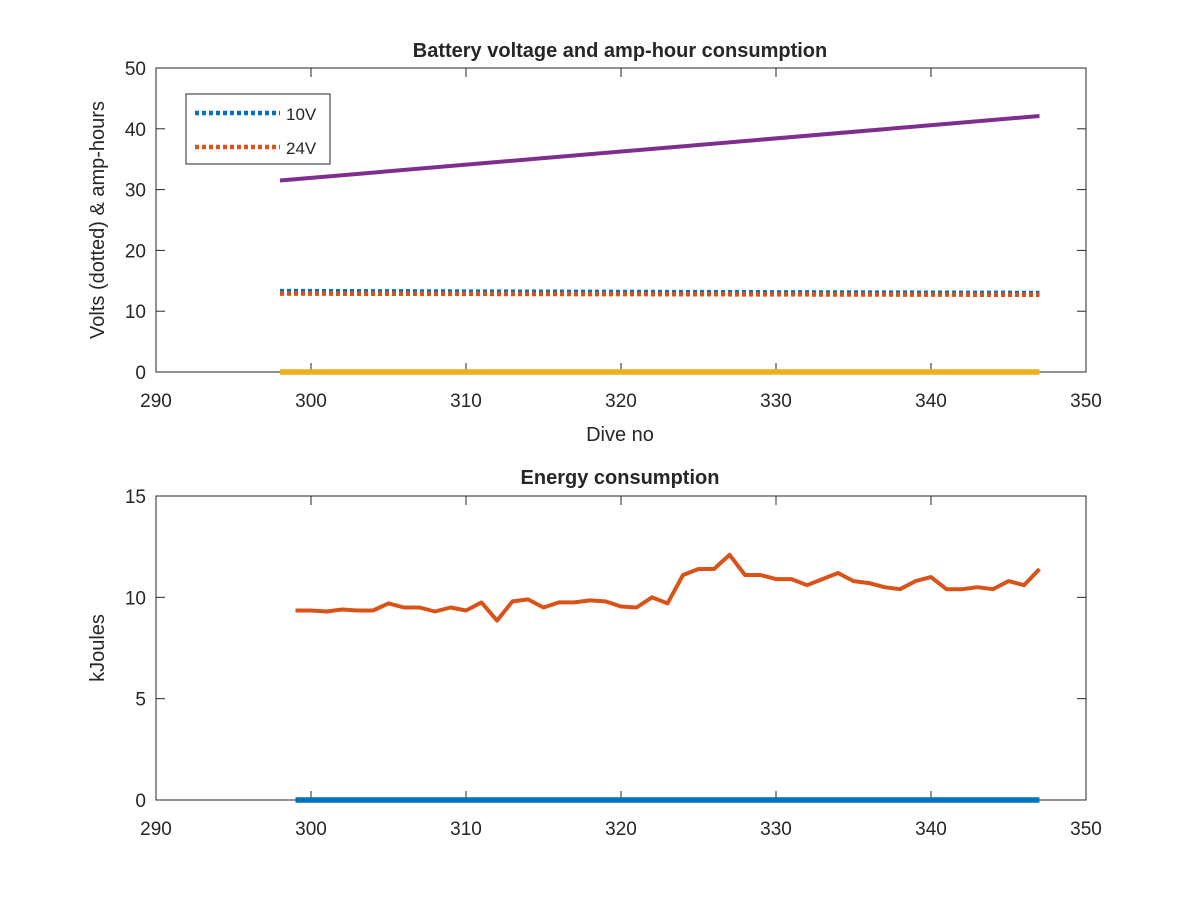 This screenshot has height=900, width=1200. Describe the element at coordinates (140, 700) in the screenshot. I see `y-tick-label: 5` at that location.